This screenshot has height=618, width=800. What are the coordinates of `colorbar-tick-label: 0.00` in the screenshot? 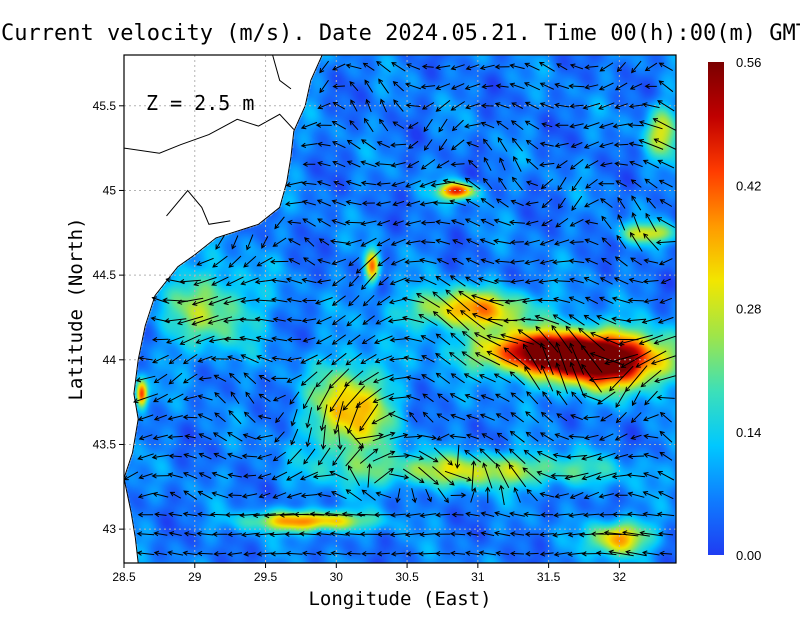 It's located at (748, 555).